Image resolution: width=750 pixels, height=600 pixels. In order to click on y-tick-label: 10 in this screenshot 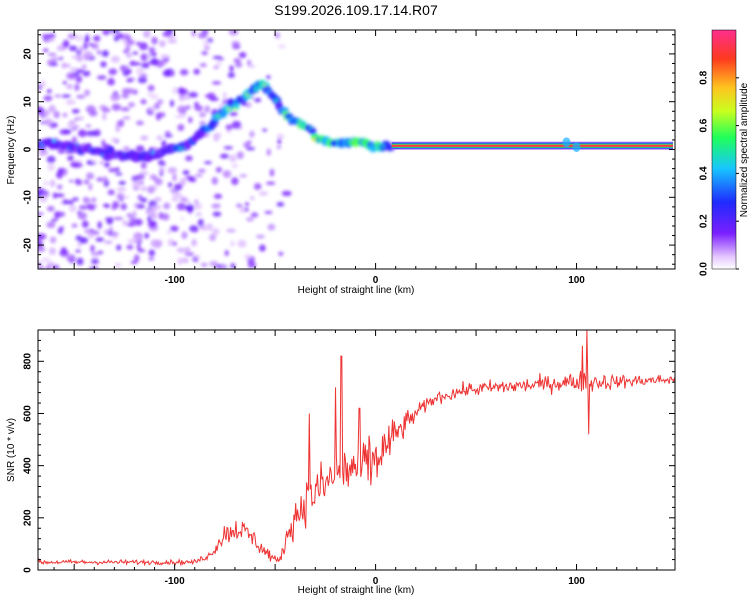, I will do `click(28, 102)`.